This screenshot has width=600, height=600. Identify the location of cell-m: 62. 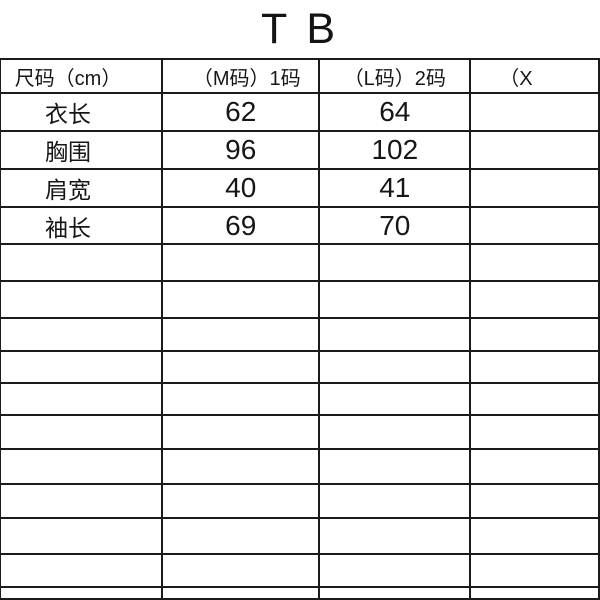
(241, 112).